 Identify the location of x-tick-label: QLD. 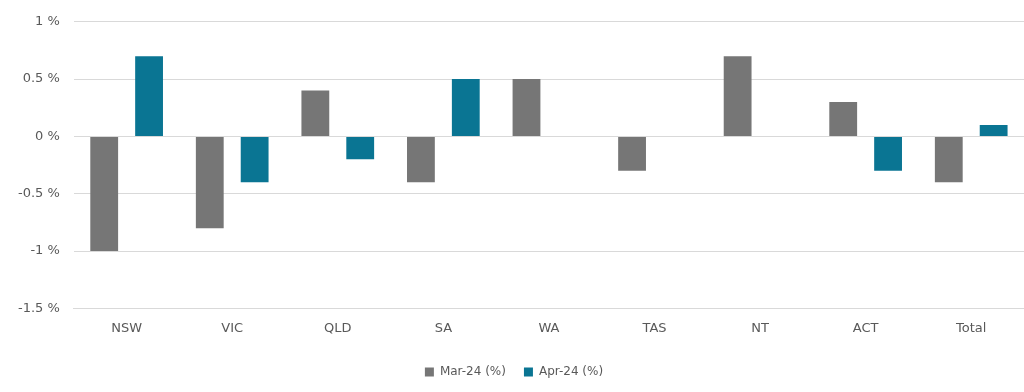
(338, 327).